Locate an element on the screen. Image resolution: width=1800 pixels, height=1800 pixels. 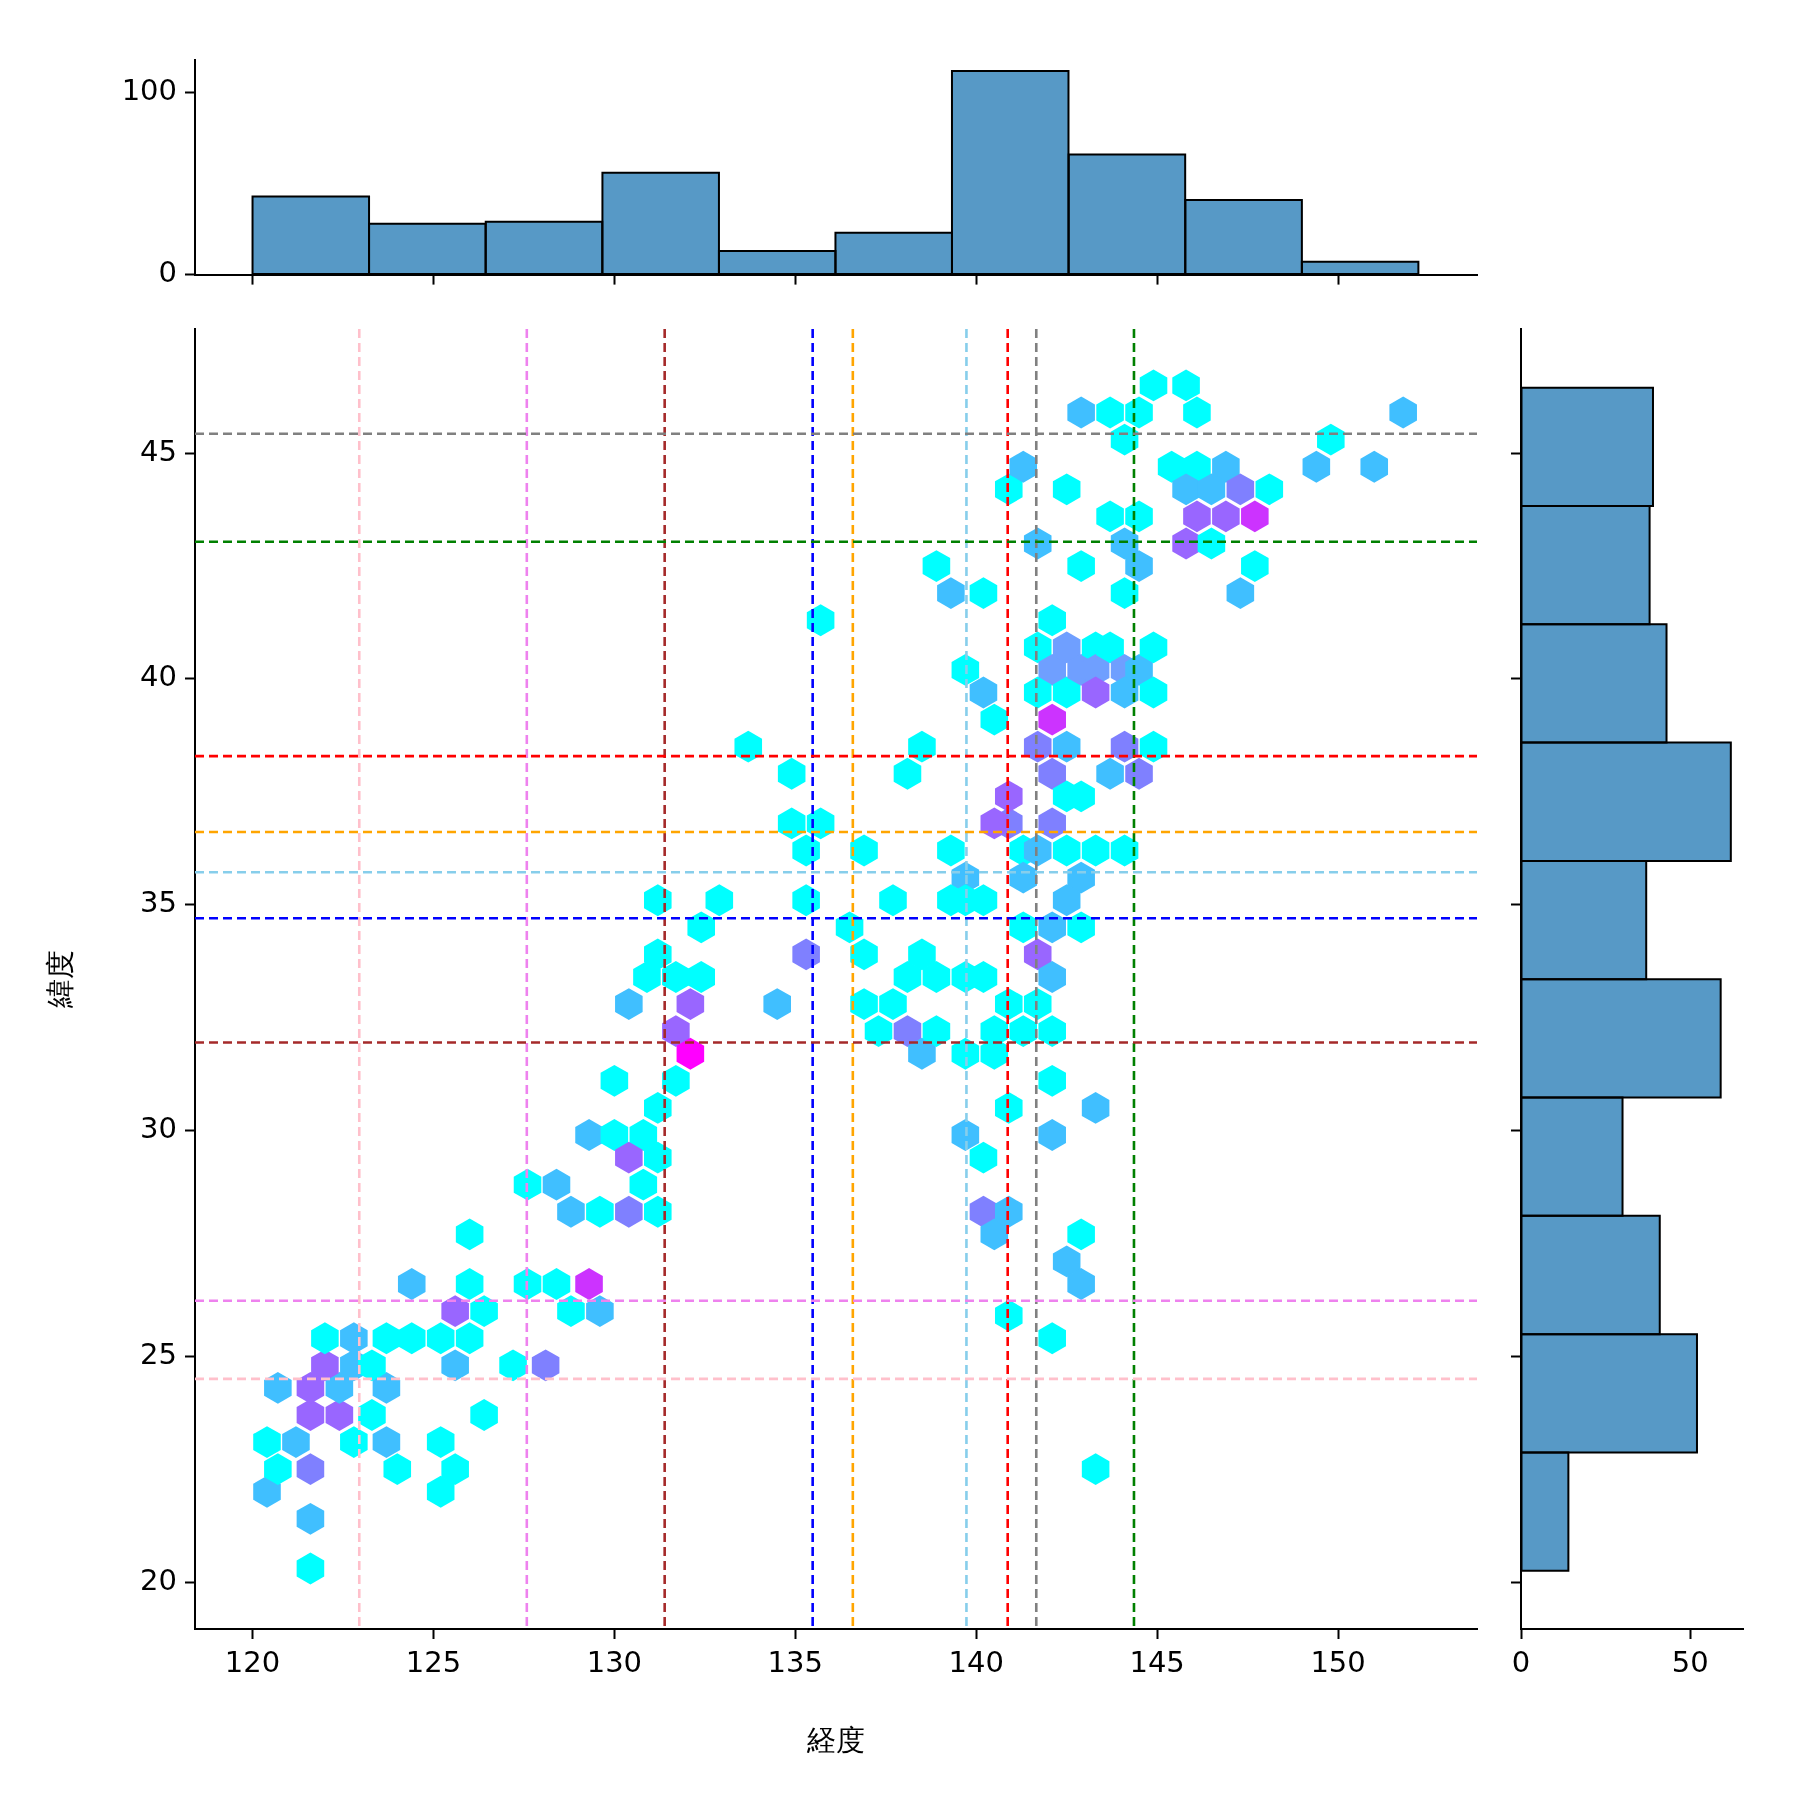
x-tick-label: 145 is located at coordinates (1157, 1661).